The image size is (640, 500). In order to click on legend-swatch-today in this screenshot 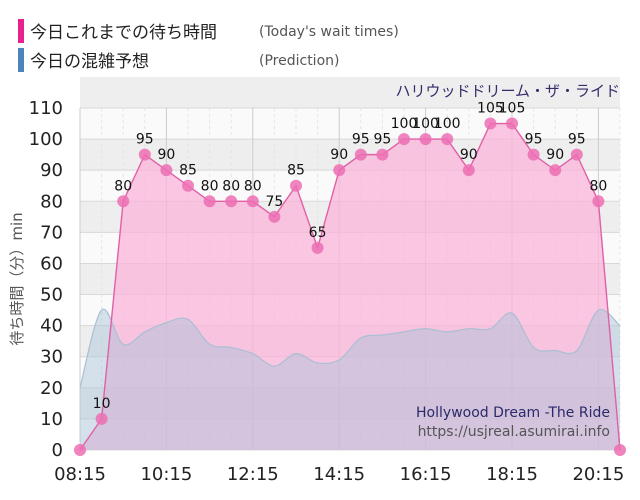, I will do `click(21, 31)`.